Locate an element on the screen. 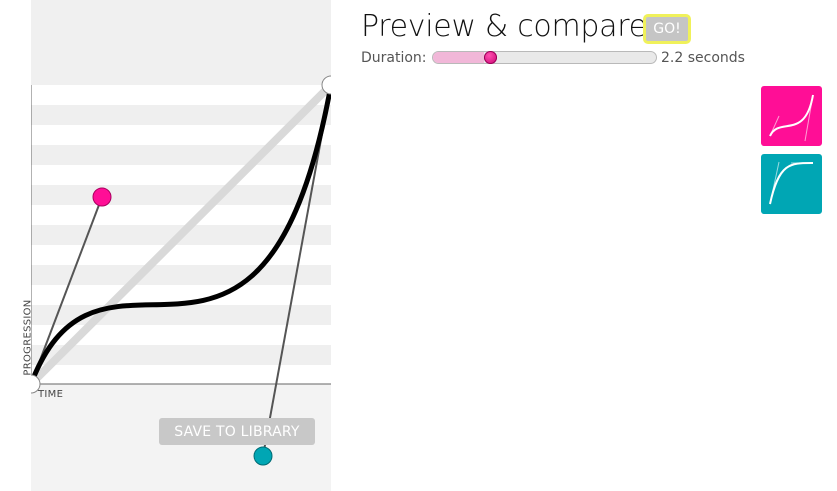 This screenshot has width=837, height=491. duration-value: 2.2 seconds is located at coordinates (703, 58).